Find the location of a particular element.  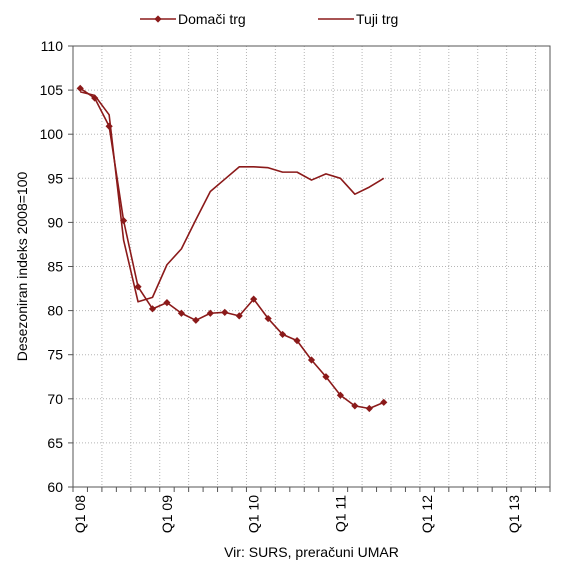

y-tick-label-1: 65 is located at coordinates (55, 443).